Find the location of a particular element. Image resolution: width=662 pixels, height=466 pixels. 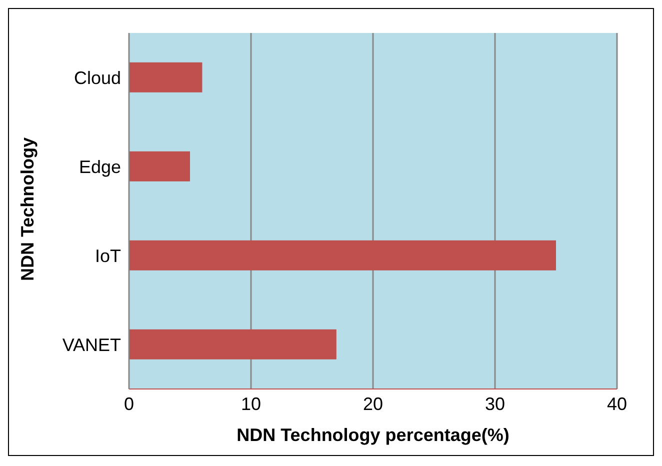

x-tick-label: 10 is located at coordinates (251, 404).